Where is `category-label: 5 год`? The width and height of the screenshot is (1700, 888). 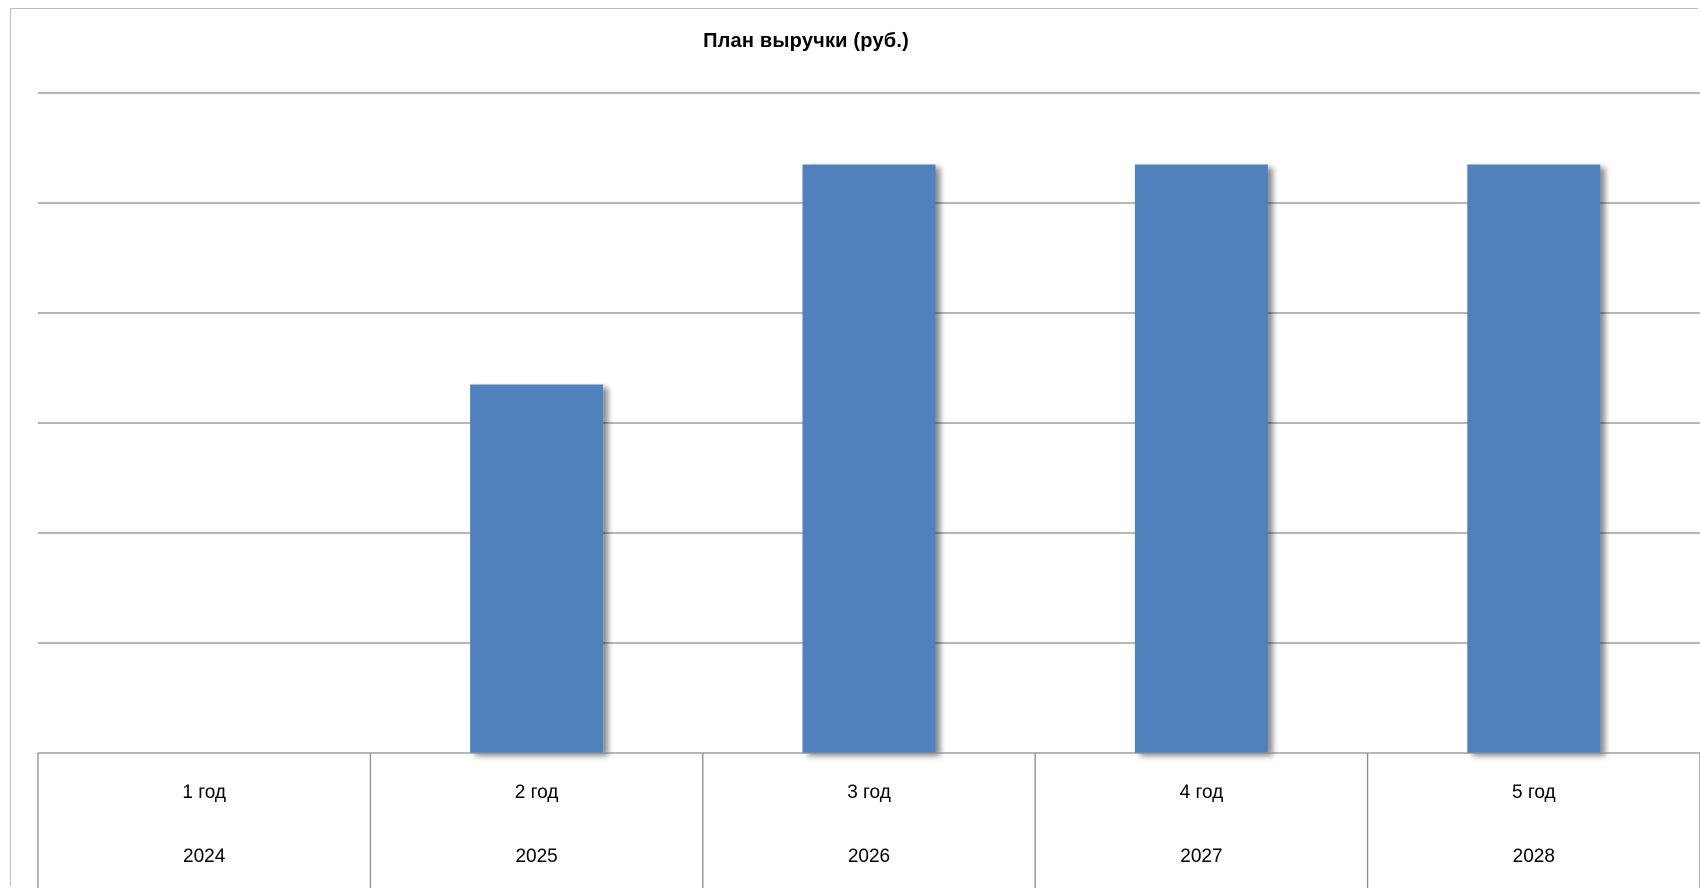
category-label: 5 год is located at coordinates (1534, 792).